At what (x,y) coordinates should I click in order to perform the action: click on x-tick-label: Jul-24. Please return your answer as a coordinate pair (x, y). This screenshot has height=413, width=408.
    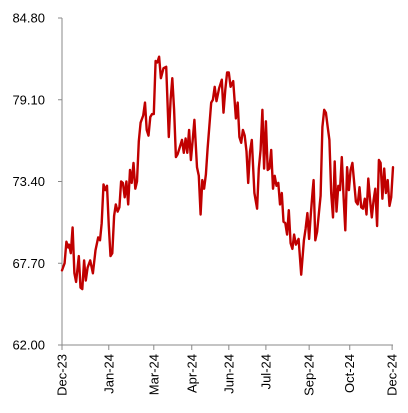
    Looking at the image, I should click on (265, 371).